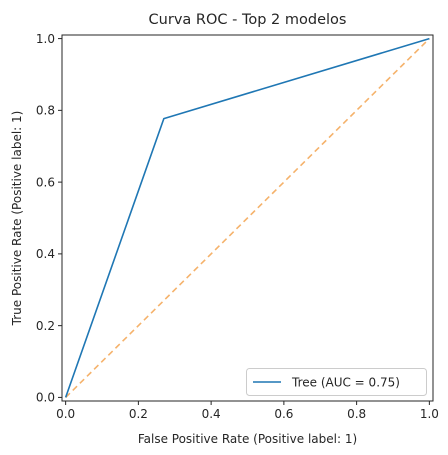 The height and width of the screenshot is (455, 448). Describe the element at coordinates (45, 326) in the screenshot. I see `y-tick-label: 0.2` at that location.